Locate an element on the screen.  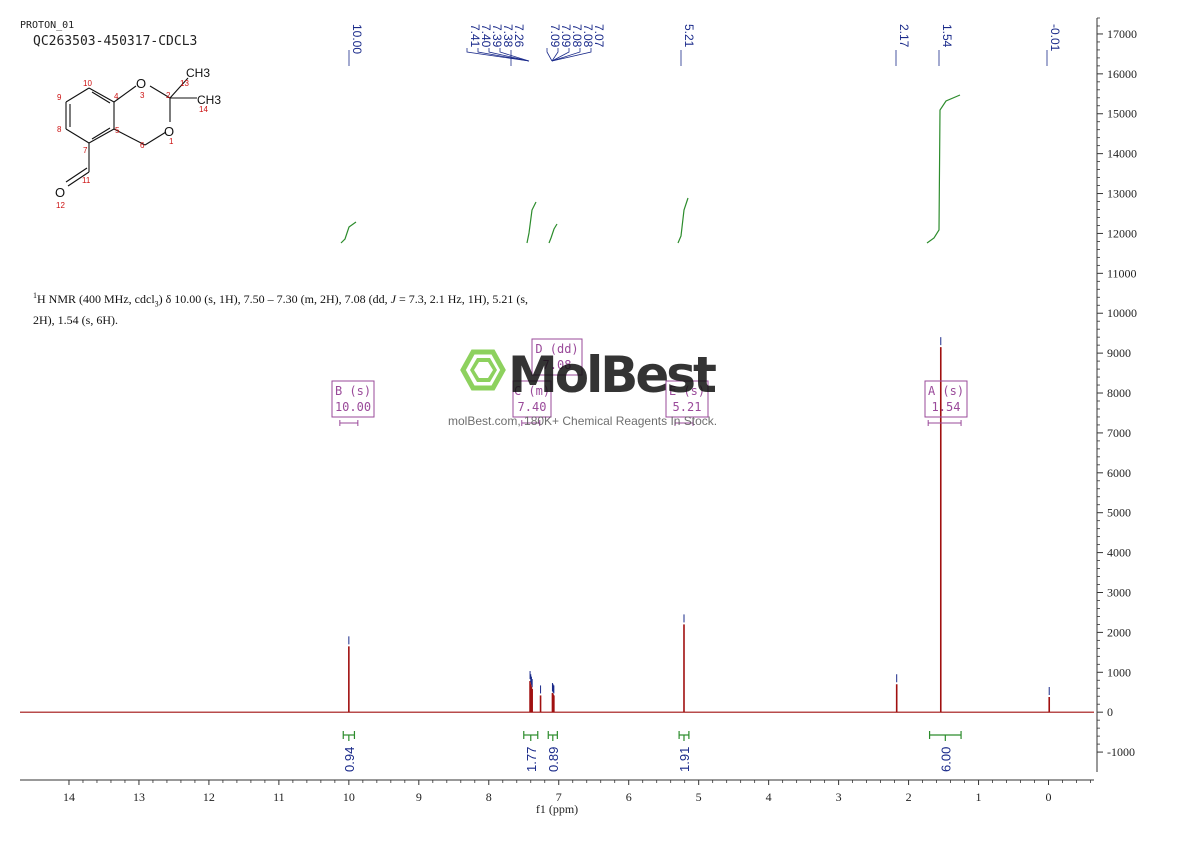
peak-label: 7.38 is located at coordinates (508, 36).